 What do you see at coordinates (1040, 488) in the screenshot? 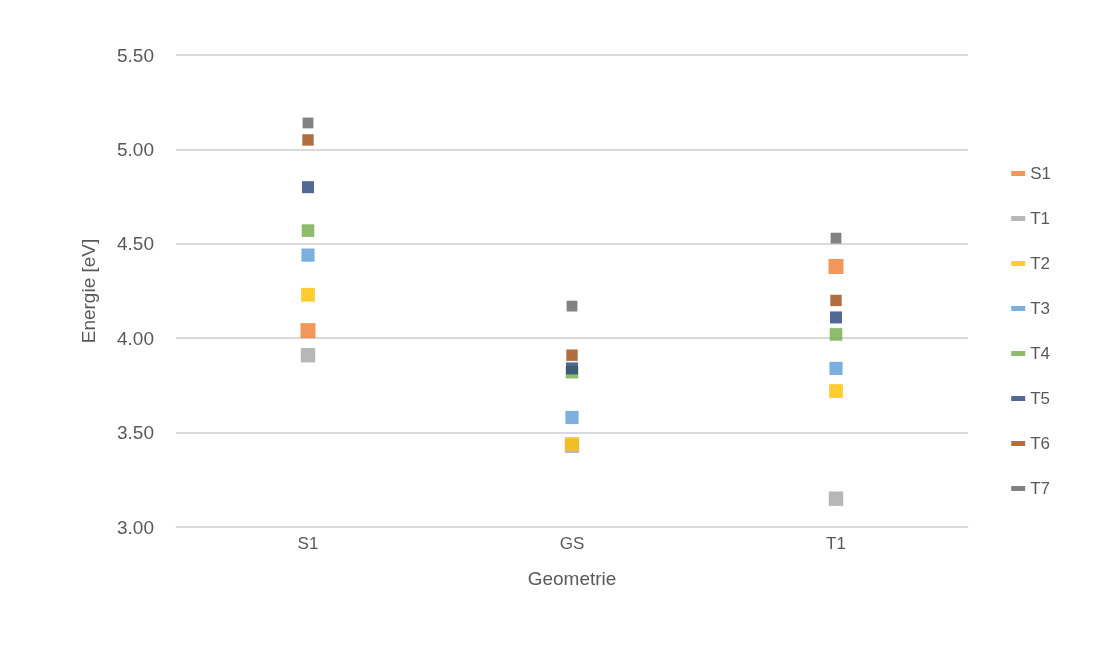
I see `legend-label: T7` at bounding box center [1040, 488].